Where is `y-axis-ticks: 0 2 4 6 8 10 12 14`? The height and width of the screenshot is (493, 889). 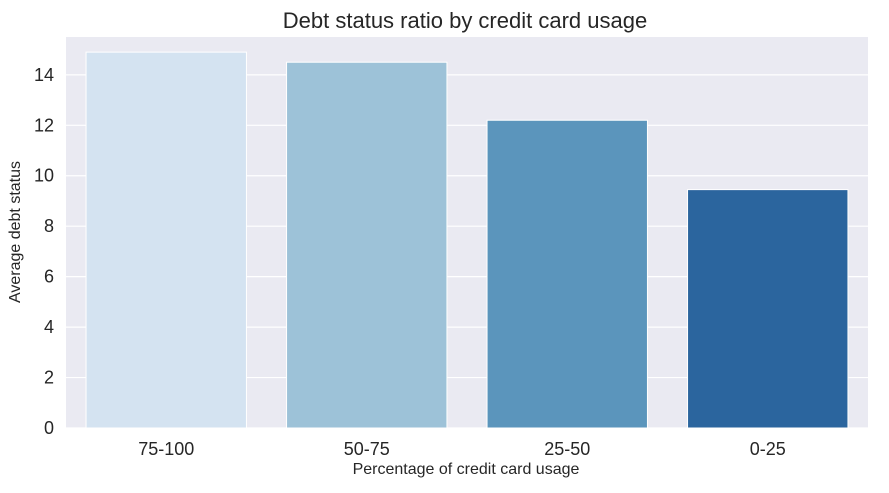 y-axis-ticks: 0 2 4 6 8 10 12 14 is located at coordinates (44, 251).